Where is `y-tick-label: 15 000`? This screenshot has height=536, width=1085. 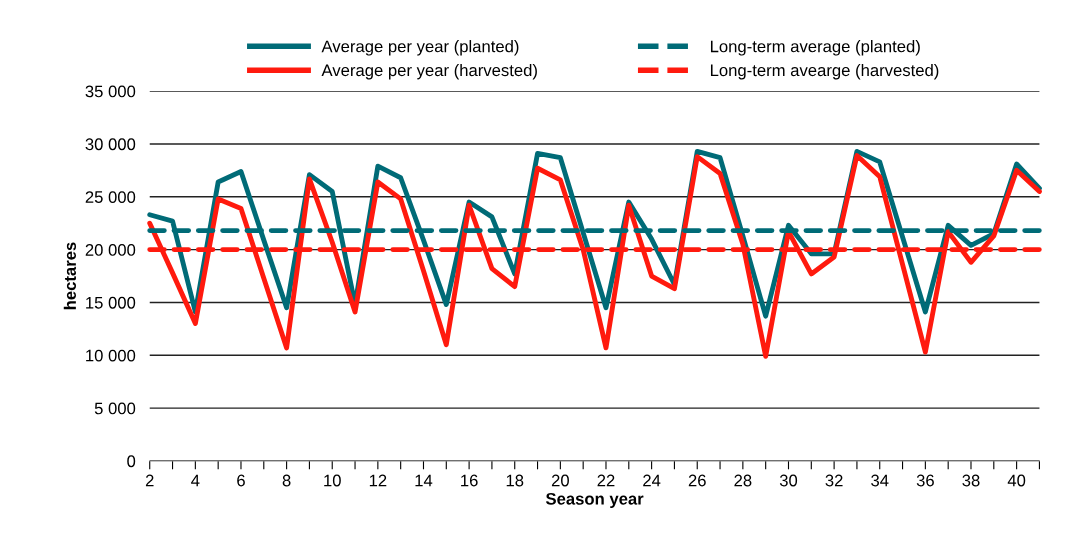
y-tick-label: 15 000 is located at coordinates (111, 302).